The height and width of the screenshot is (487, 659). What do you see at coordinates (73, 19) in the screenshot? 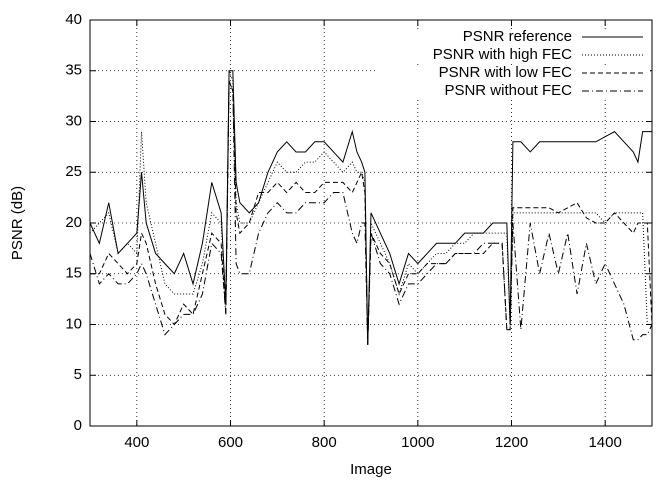
I see `y-tick-label: 40` at bounding box center [73, 19].